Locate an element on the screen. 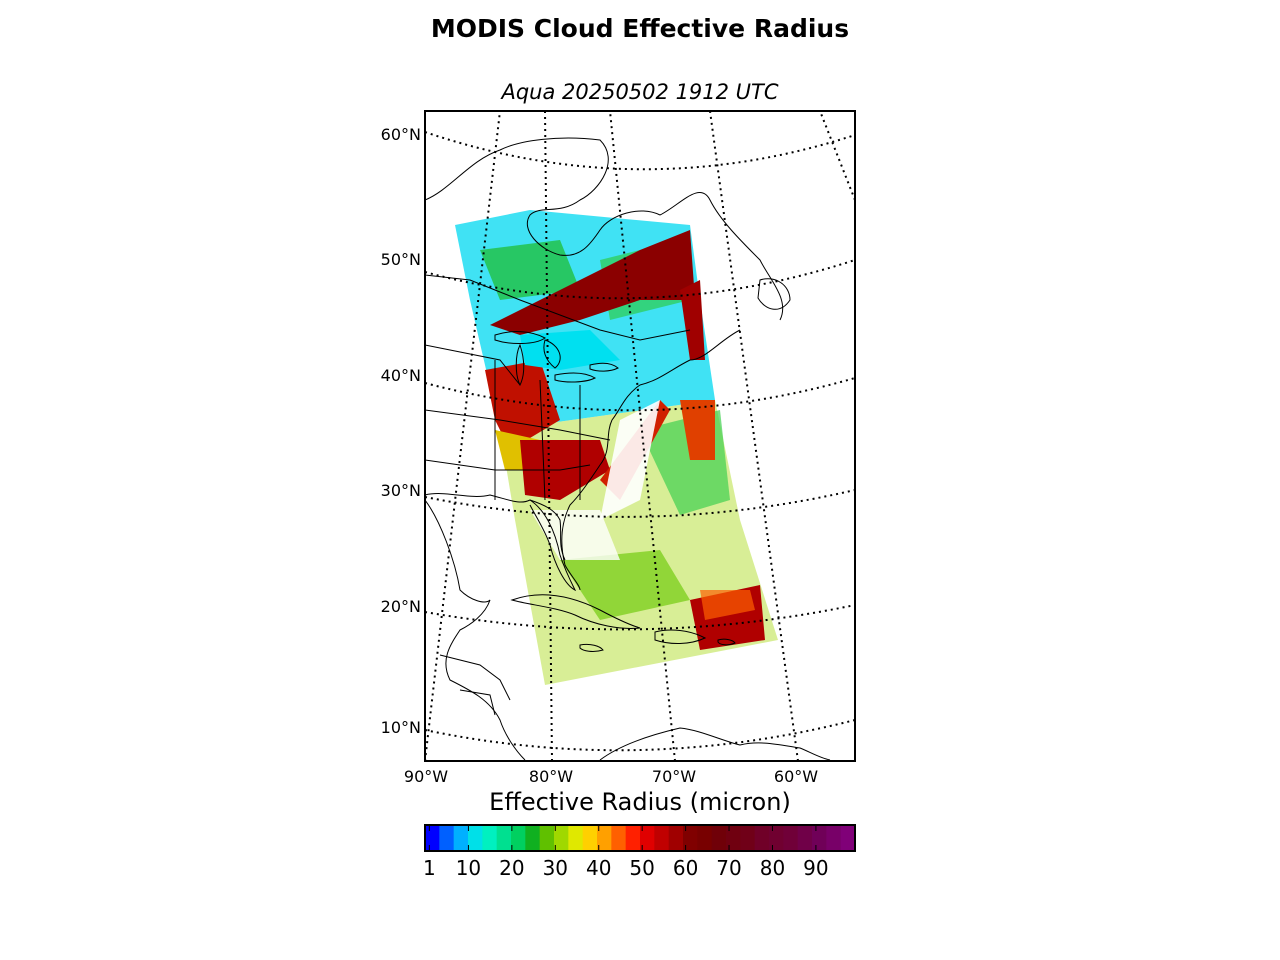  parallel-10n is located at coordinates (640, 735).